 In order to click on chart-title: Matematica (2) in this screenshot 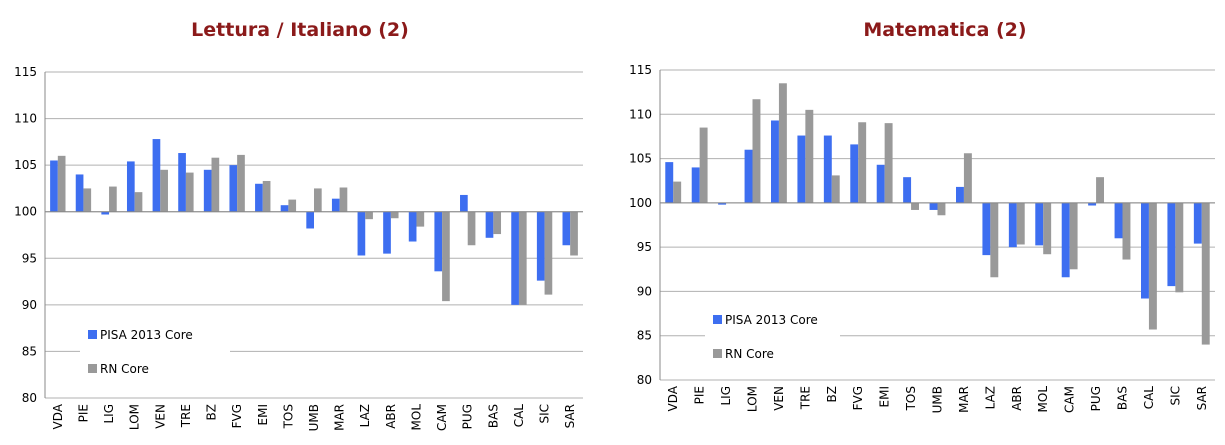, I will do `click(944, 30)`.